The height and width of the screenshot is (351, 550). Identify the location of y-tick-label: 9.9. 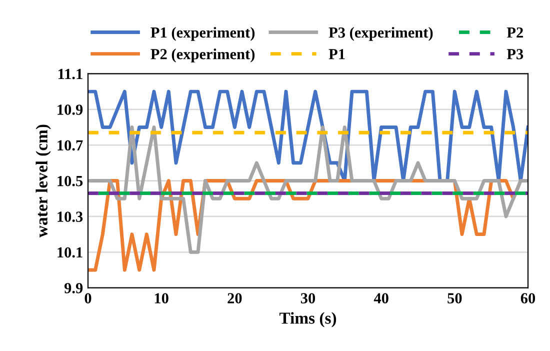
(73, 288).